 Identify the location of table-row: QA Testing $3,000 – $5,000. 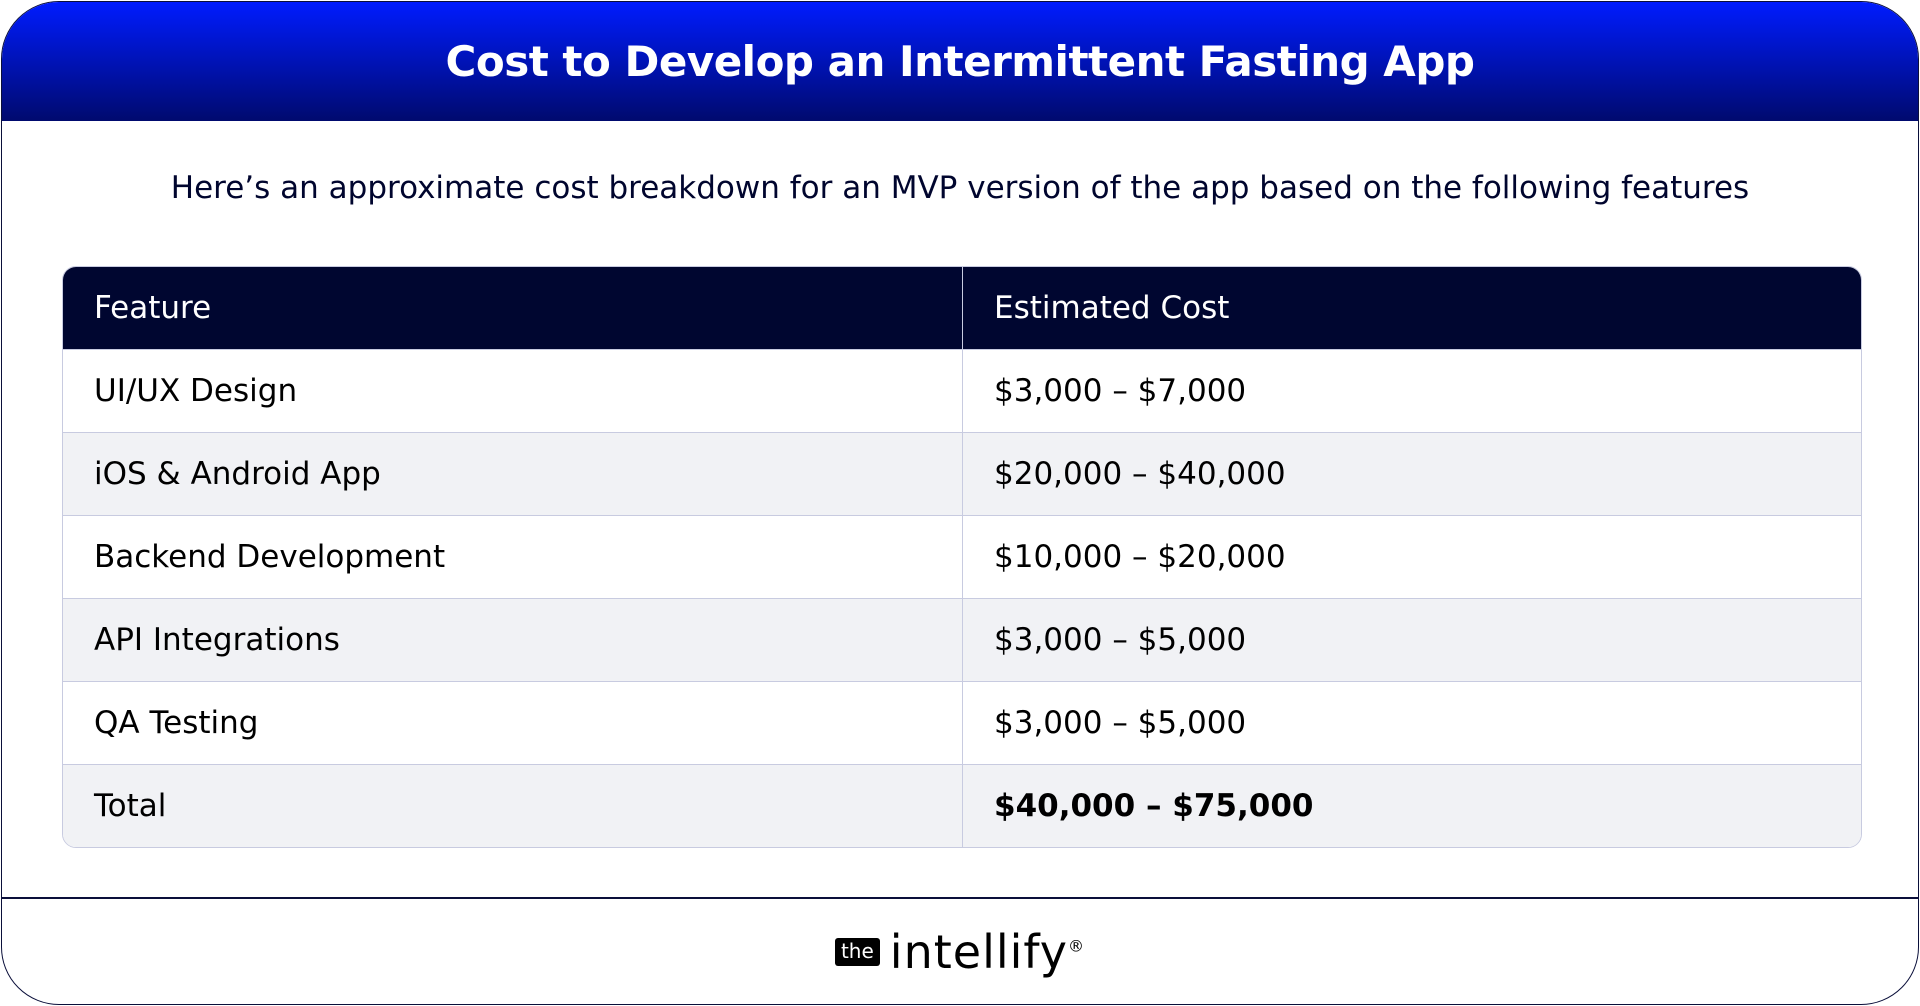
(962, 722).